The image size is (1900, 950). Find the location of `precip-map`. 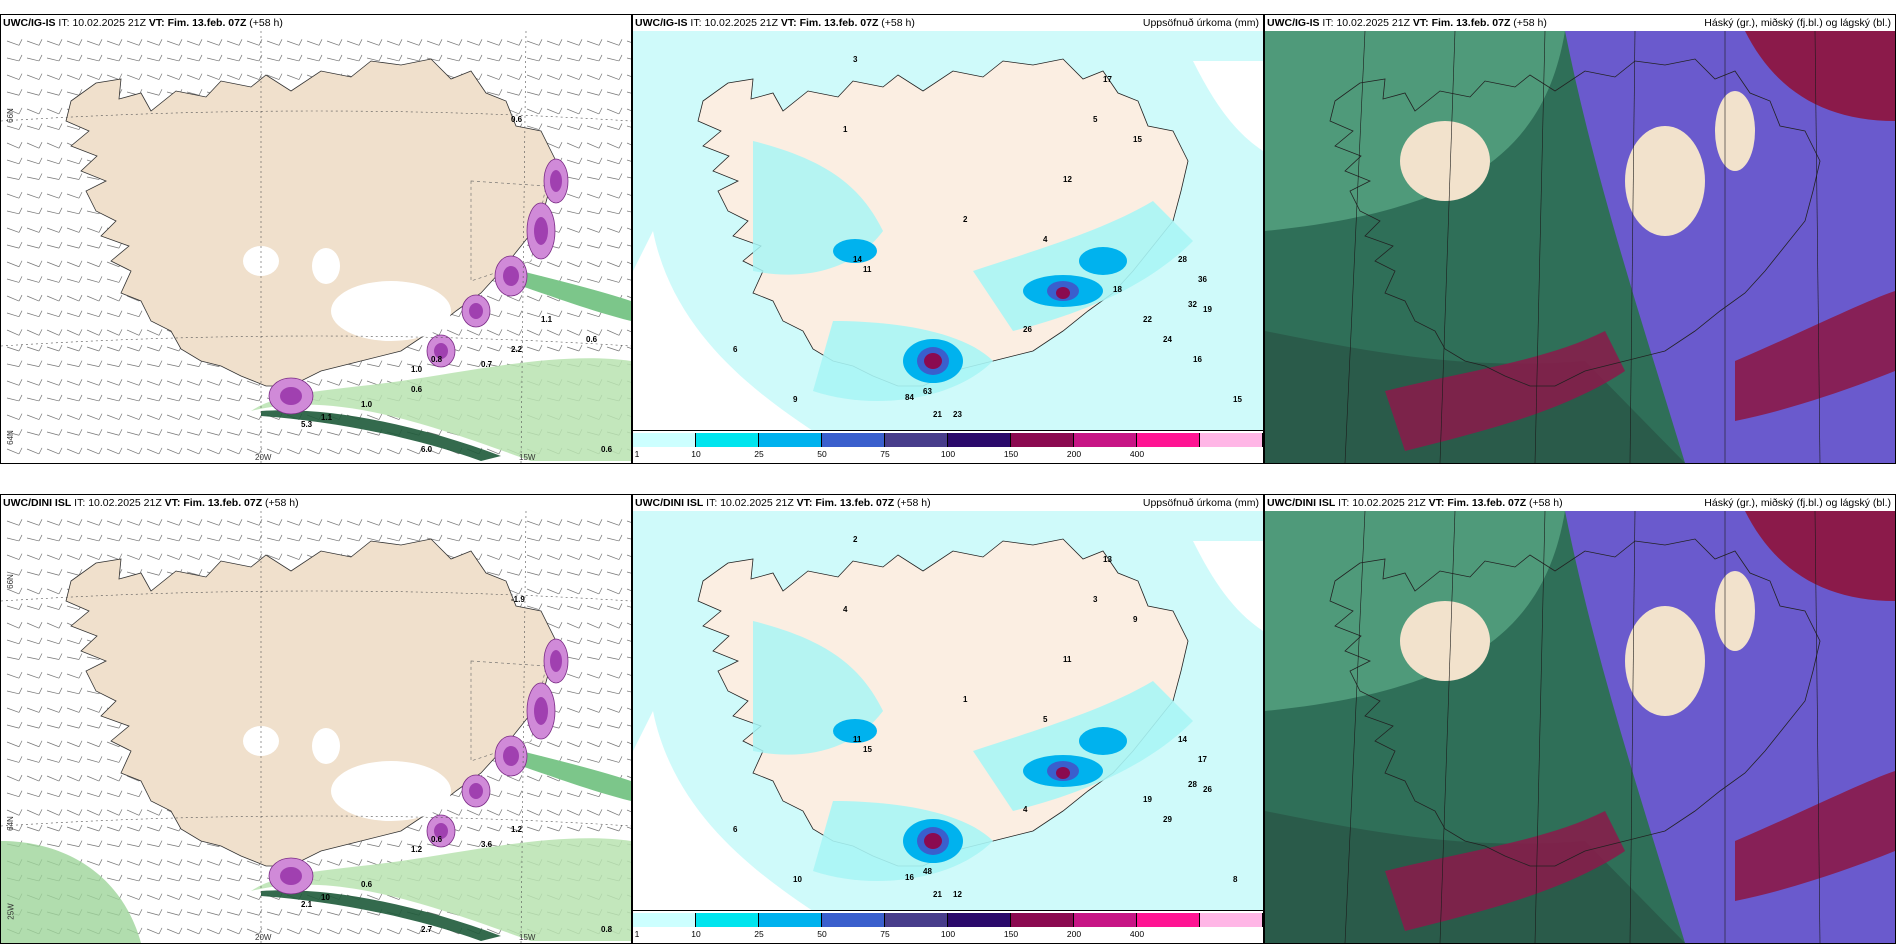

precip-map is located at coordinates (948, 711).